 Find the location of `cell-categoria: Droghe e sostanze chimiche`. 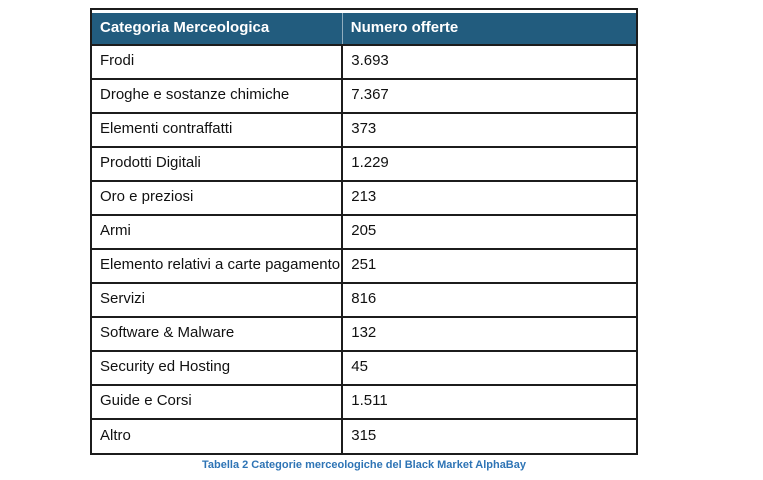

cell-categoria: Droghe e sostanze chimiche is located at coordinates (218, 95).